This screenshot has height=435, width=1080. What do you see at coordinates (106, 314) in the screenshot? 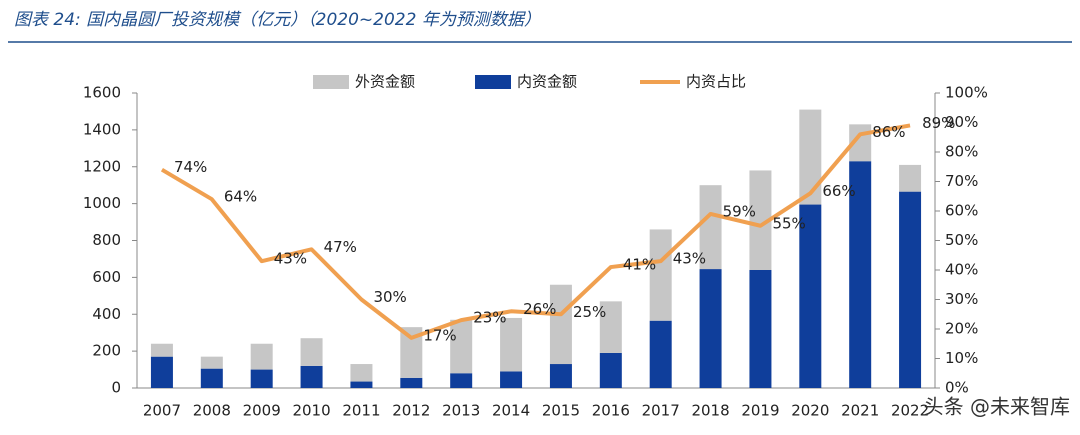
I see `y-tick-label: 400` at bounding box center [106, 314].